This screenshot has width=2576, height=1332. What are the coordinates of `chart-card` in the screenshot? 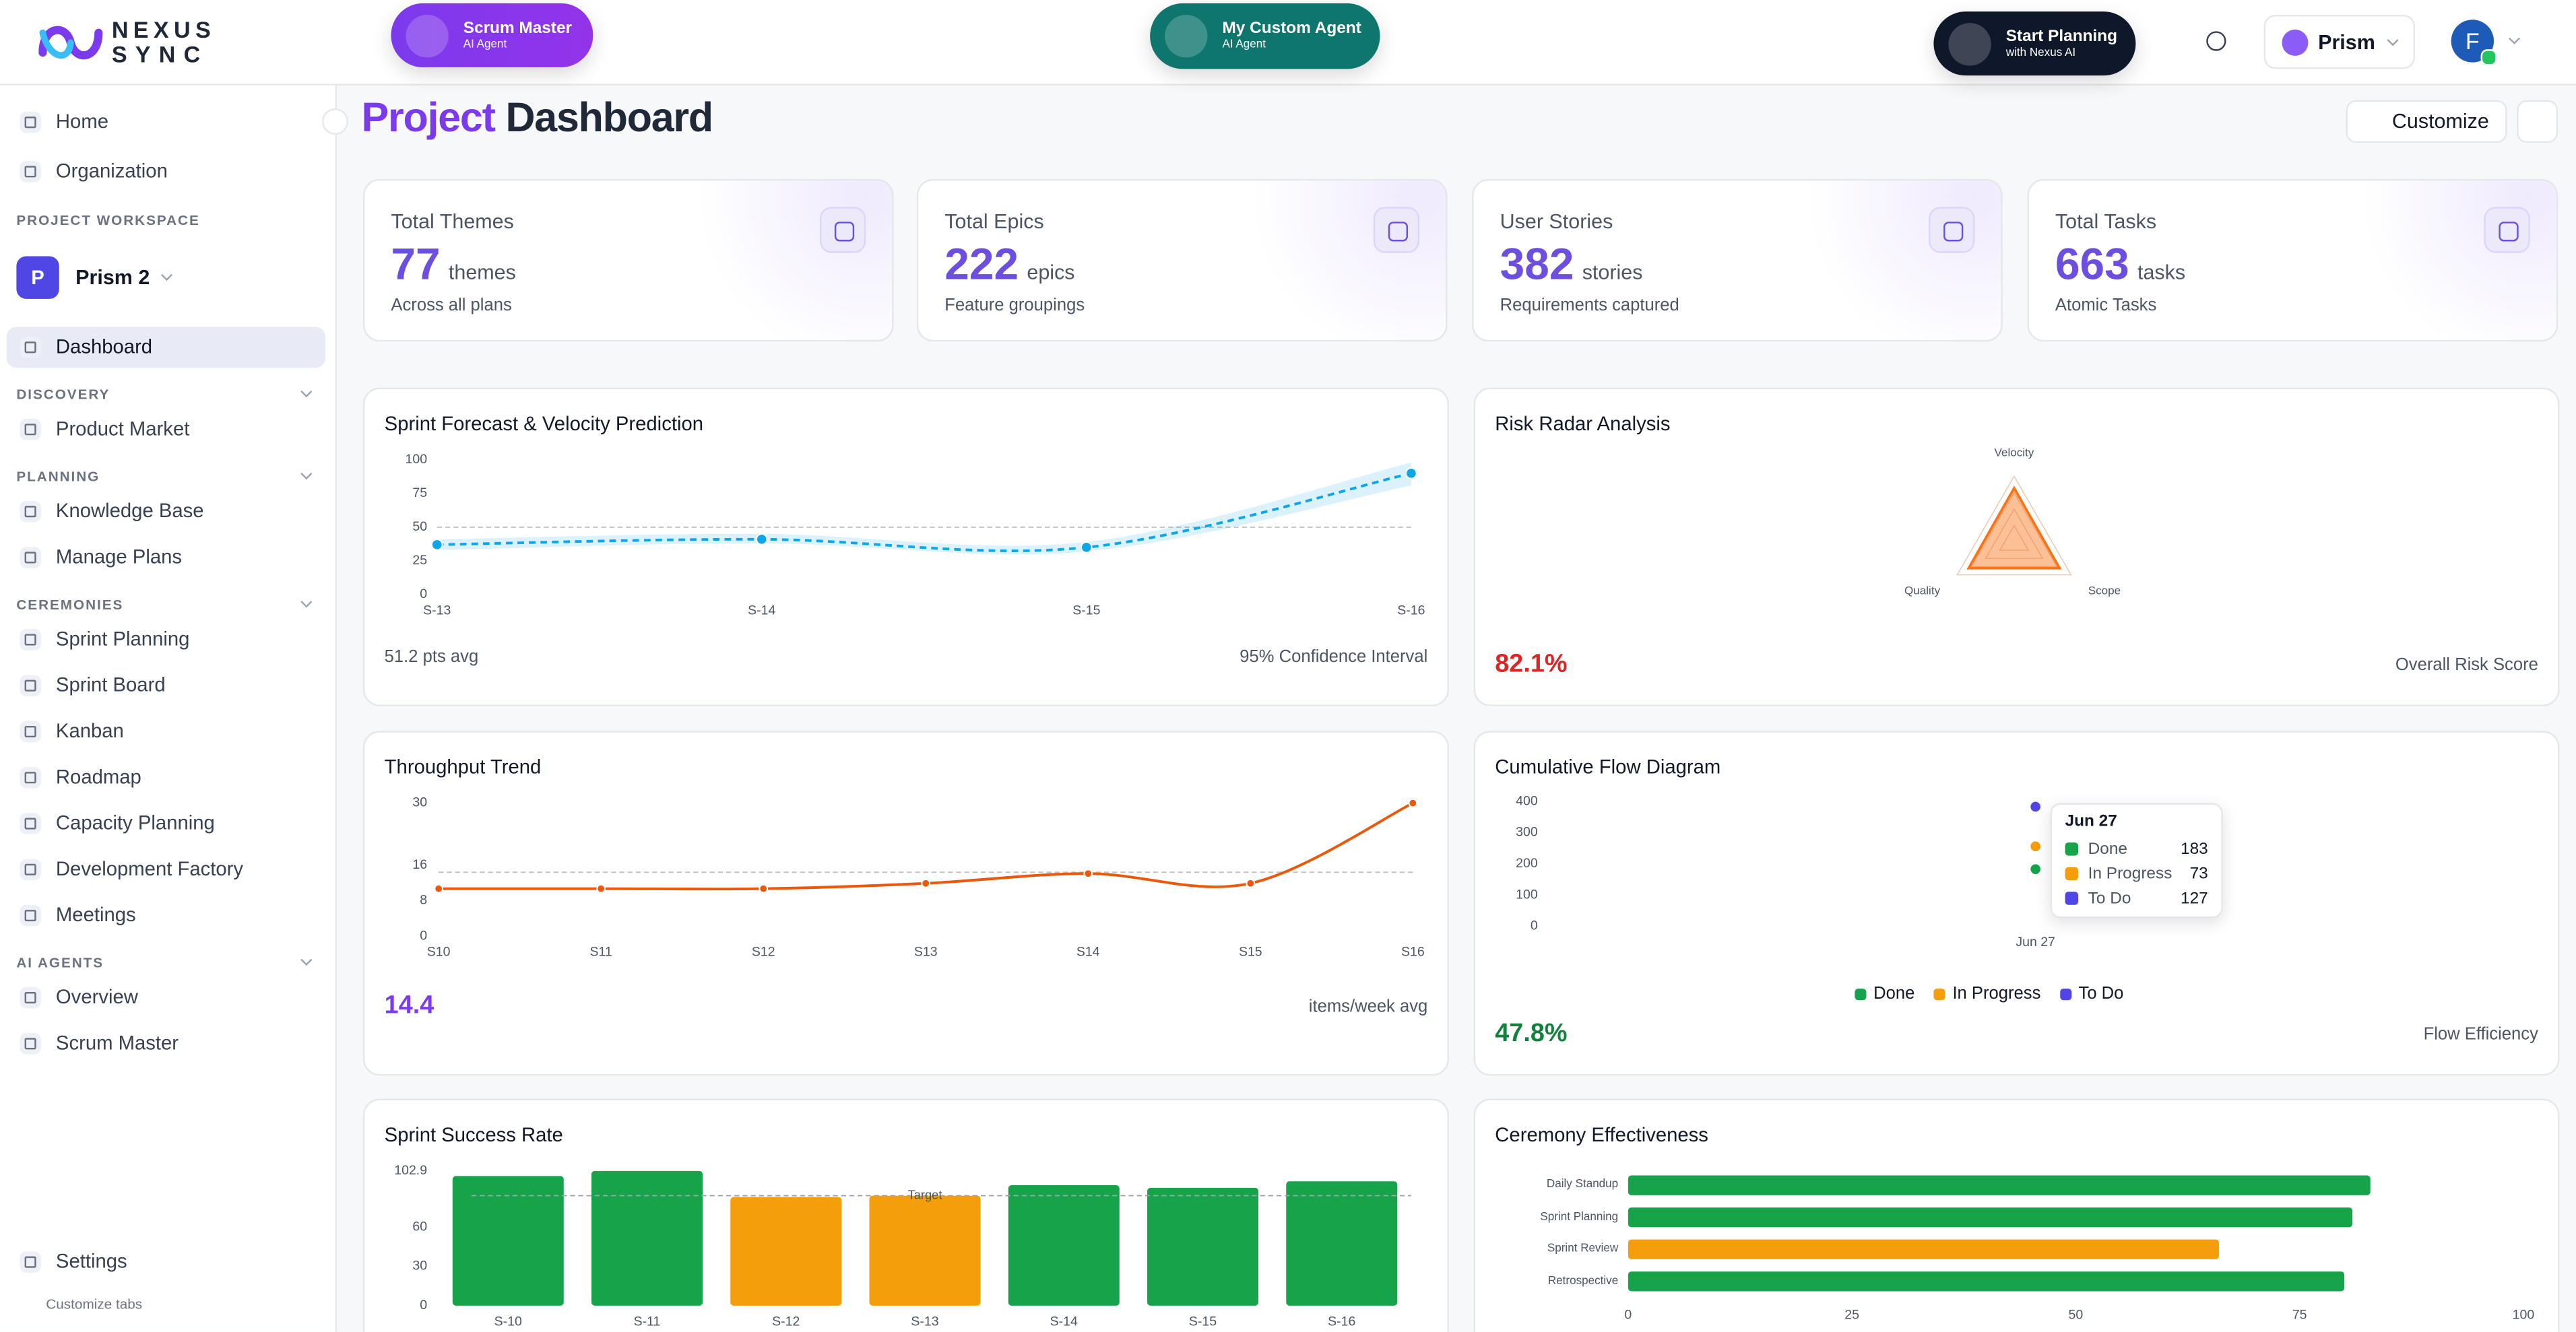 It's located at (906, 903).